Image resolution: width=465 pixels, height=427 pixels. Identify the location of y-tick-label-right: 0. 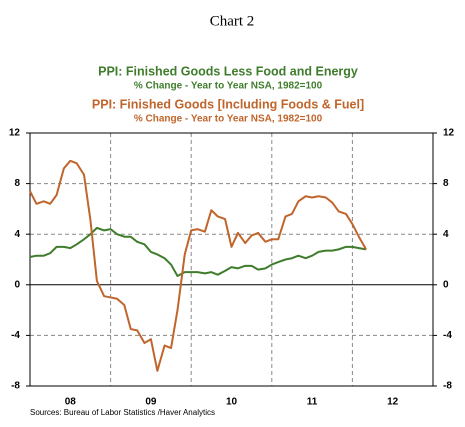
(446, 284).